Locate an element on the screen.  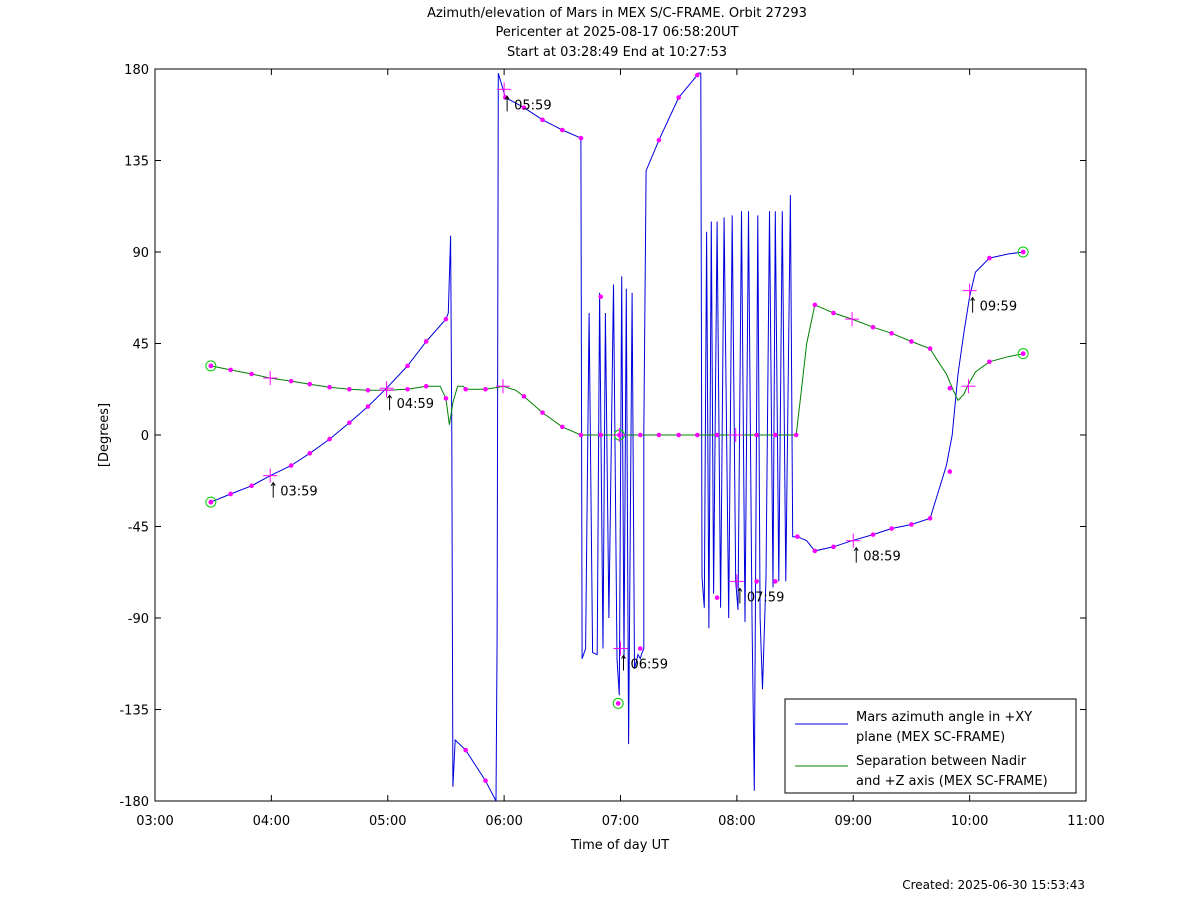
y-tick-label: 135 is located at coordinates (136, 162).